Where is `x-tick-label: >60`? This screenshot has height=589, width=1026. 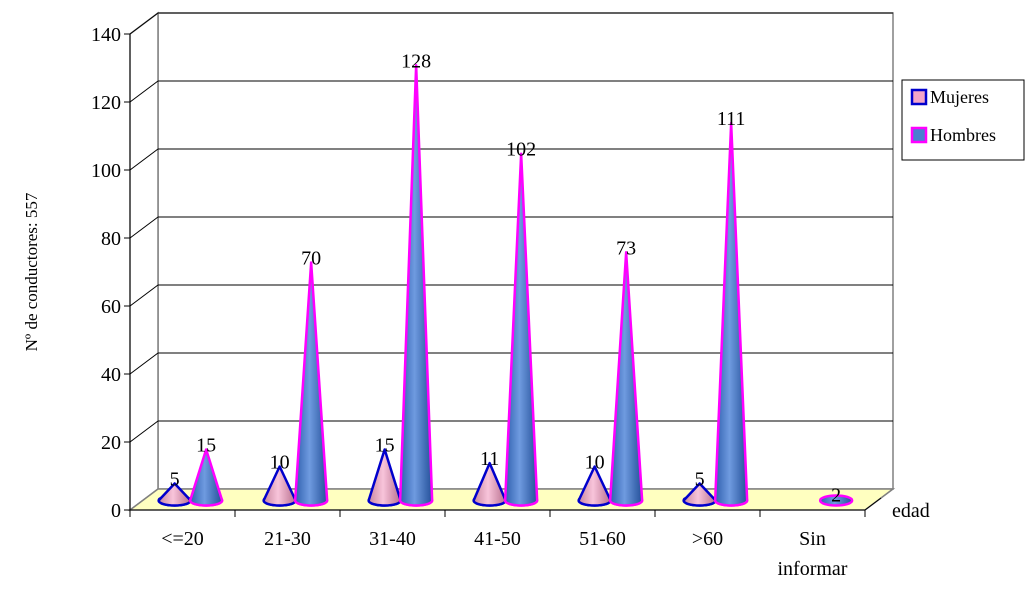 x-tick-label: >60 is located at coordinates (707, 539).